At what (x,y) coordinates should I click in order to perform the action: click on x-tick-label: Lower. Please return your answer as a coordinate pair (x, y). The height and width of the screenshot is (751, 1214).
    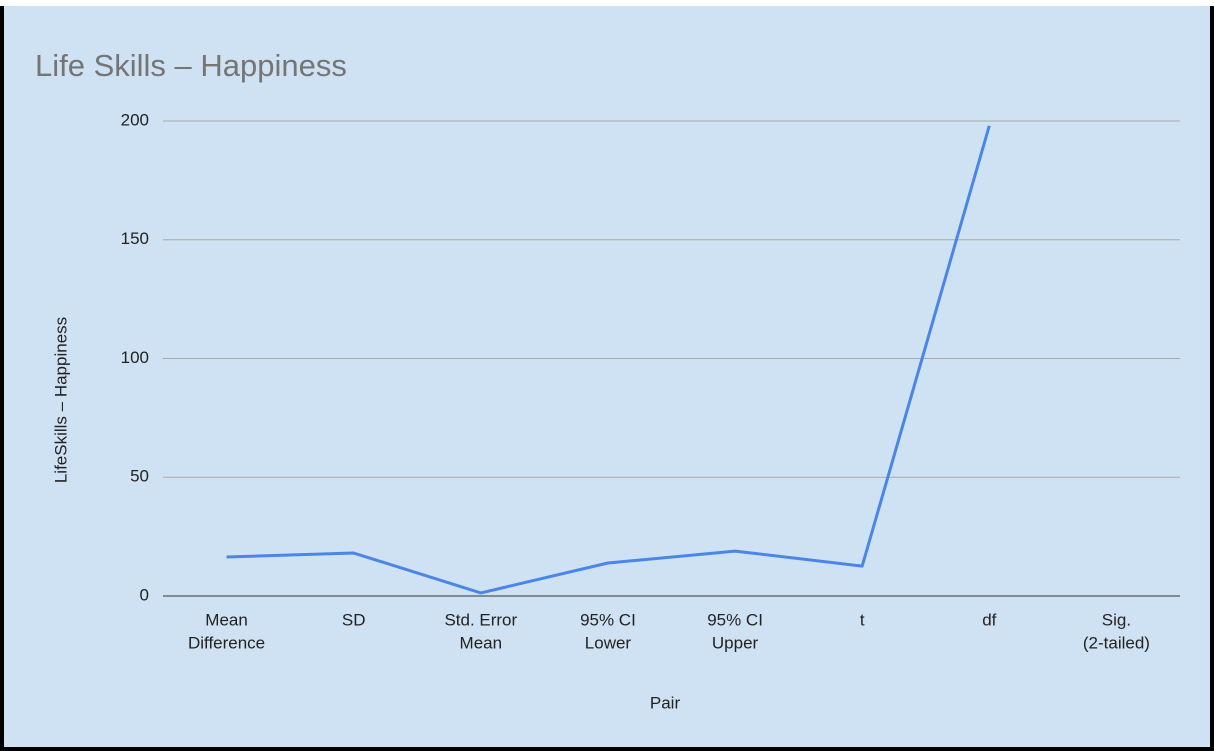
    Looking at the image, I should click on (608, 642).